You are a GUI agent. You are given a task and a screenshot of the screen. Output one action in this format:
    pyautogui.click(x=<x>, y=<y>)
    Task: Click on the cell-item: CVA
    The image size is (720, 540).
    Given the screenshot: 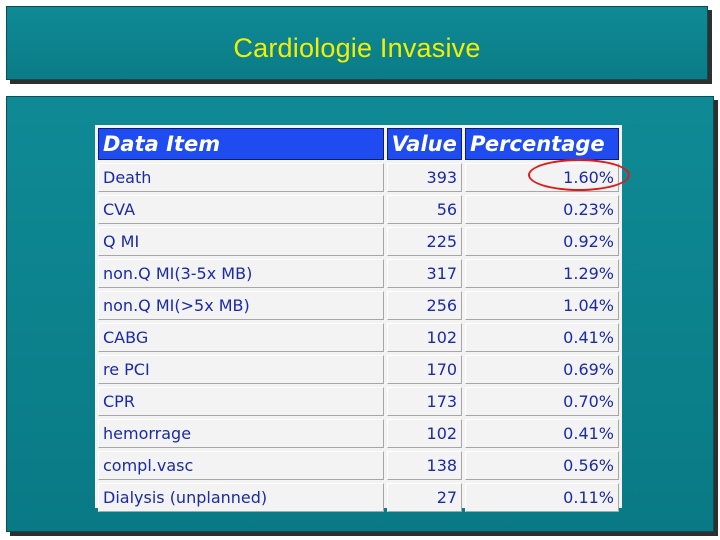 What is the action you would take?
    pyautogui.click(x=241, y=209)
    